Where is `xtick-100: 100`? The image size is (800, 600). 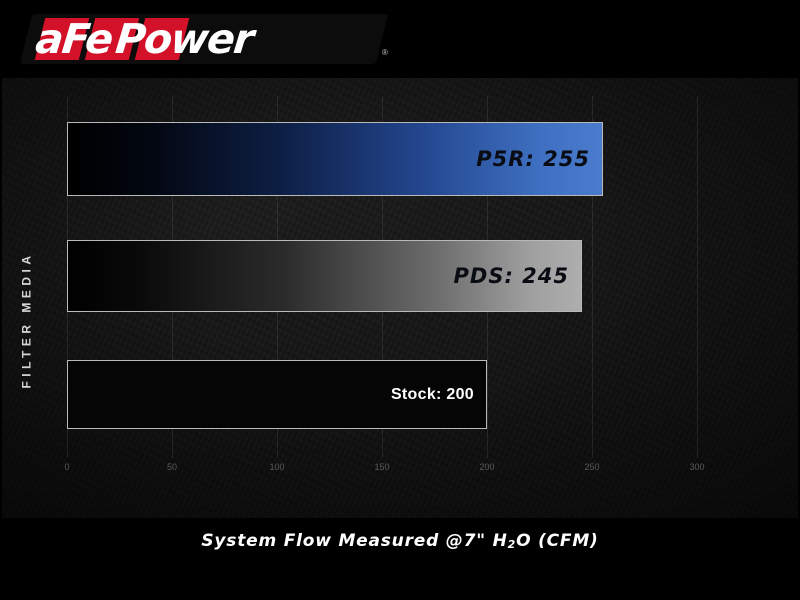
xtick-100: 100 is located at coordinates (277, 467).